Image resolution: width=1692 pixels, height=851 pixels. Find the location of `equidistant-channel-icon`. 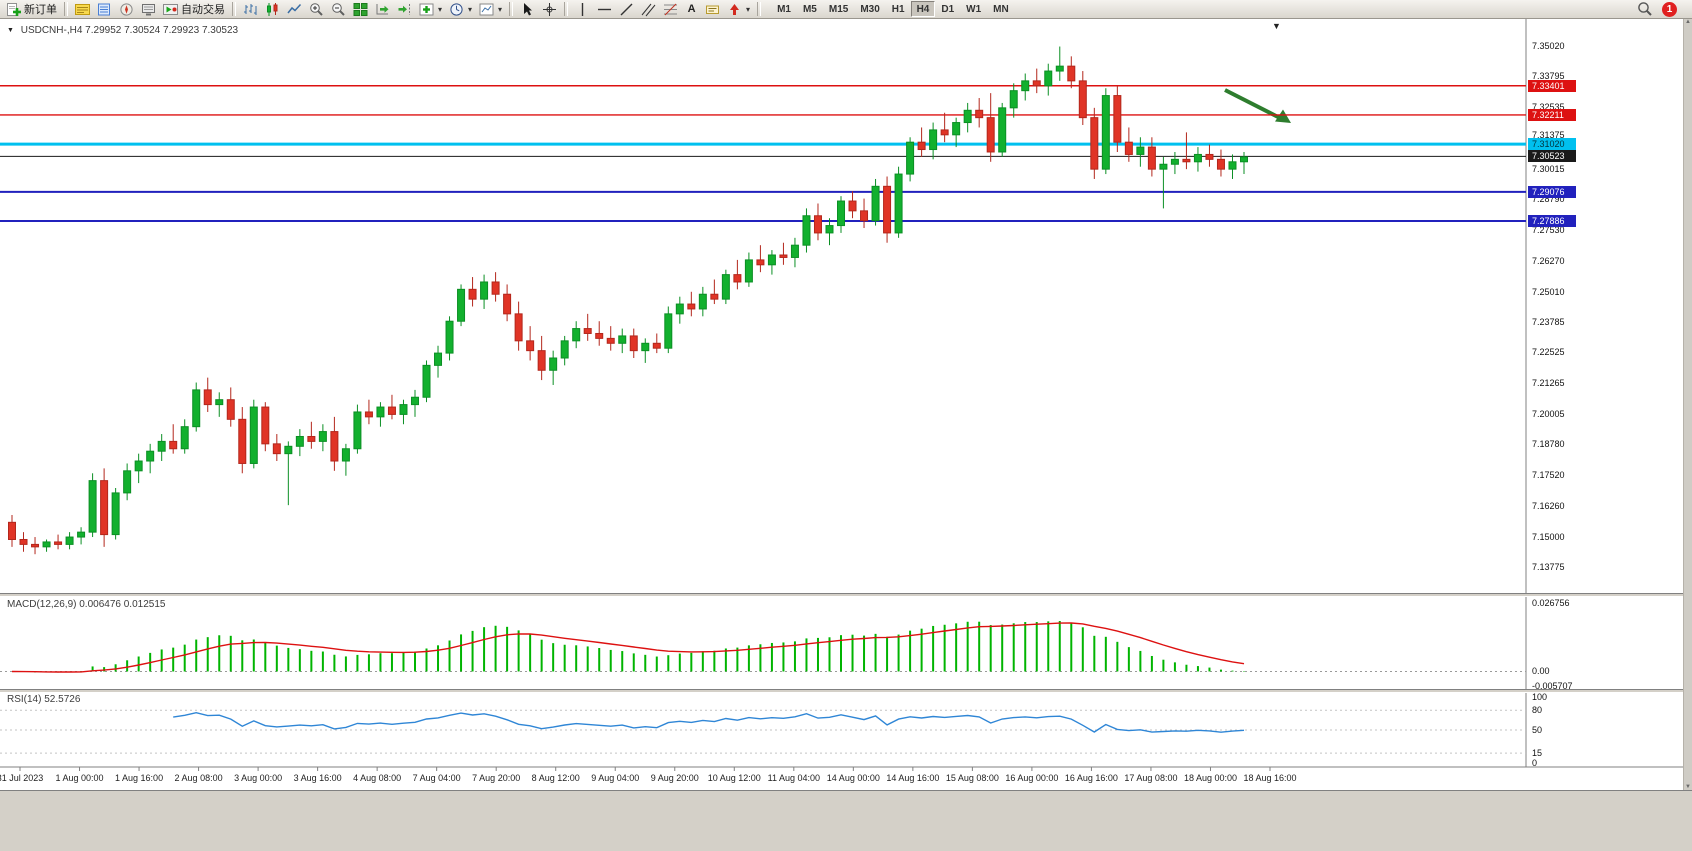

equidistant-channel-icon is located at coordinates (648, 9).